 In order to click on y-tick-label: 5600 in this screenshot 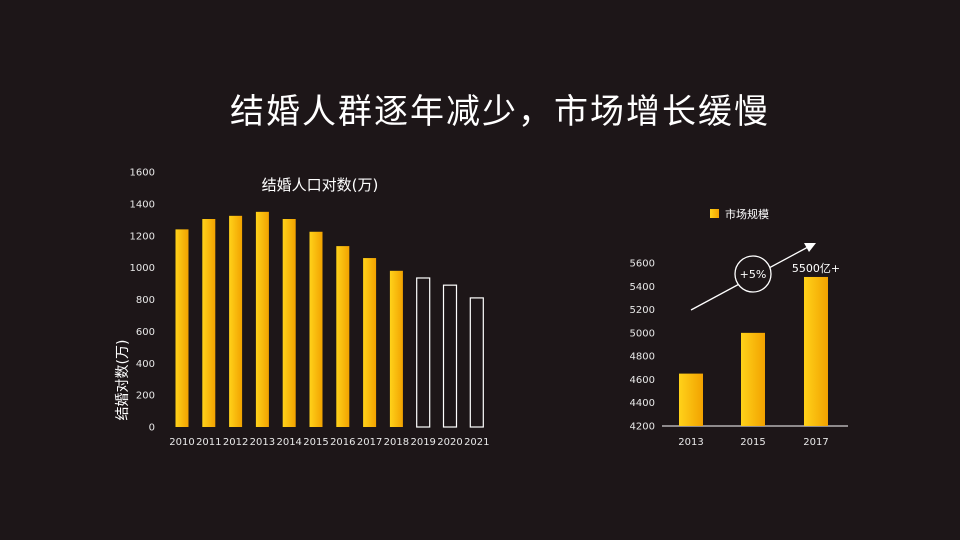, I will do `click(642, 264)`.